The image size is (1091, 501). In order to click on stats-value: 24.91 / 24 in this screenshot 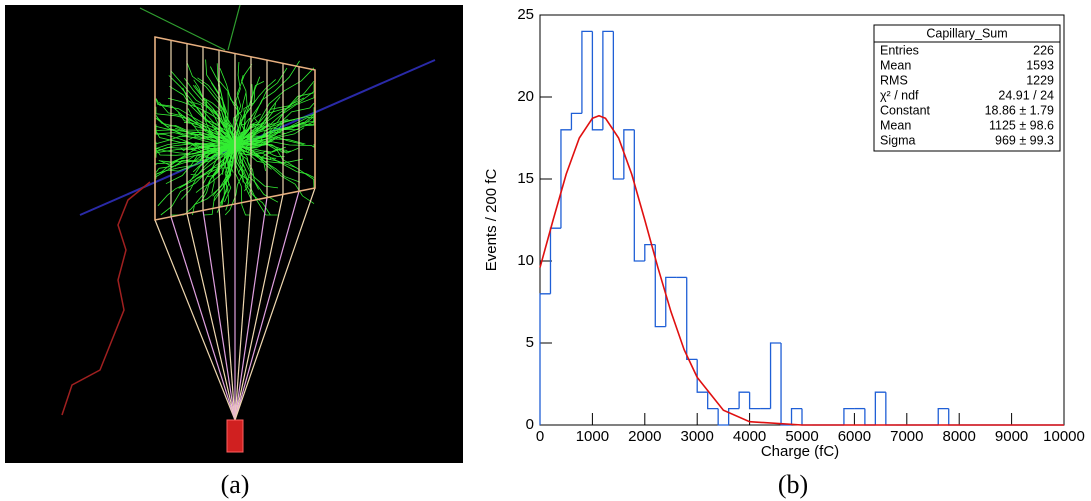, I will do `click(1026, 95)`.